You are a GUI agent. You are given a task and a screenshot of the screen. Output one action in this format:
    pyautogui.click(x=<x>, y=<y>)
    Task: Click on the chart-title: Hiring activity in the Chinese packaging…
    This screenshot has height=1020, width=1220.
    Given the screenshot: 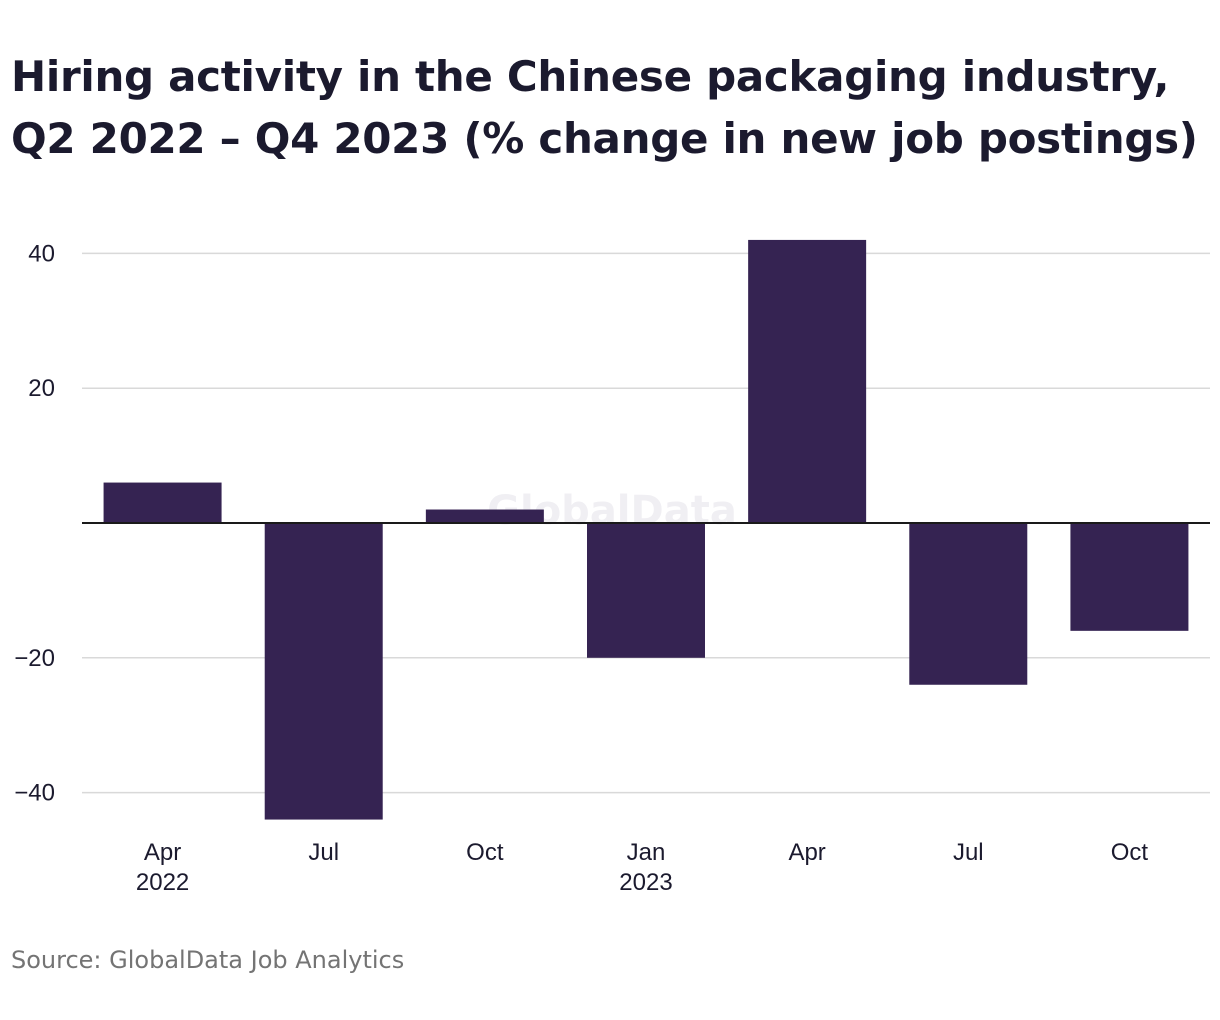 What is the action you would take?
    pyautogui.click(x=611, y=108)
    